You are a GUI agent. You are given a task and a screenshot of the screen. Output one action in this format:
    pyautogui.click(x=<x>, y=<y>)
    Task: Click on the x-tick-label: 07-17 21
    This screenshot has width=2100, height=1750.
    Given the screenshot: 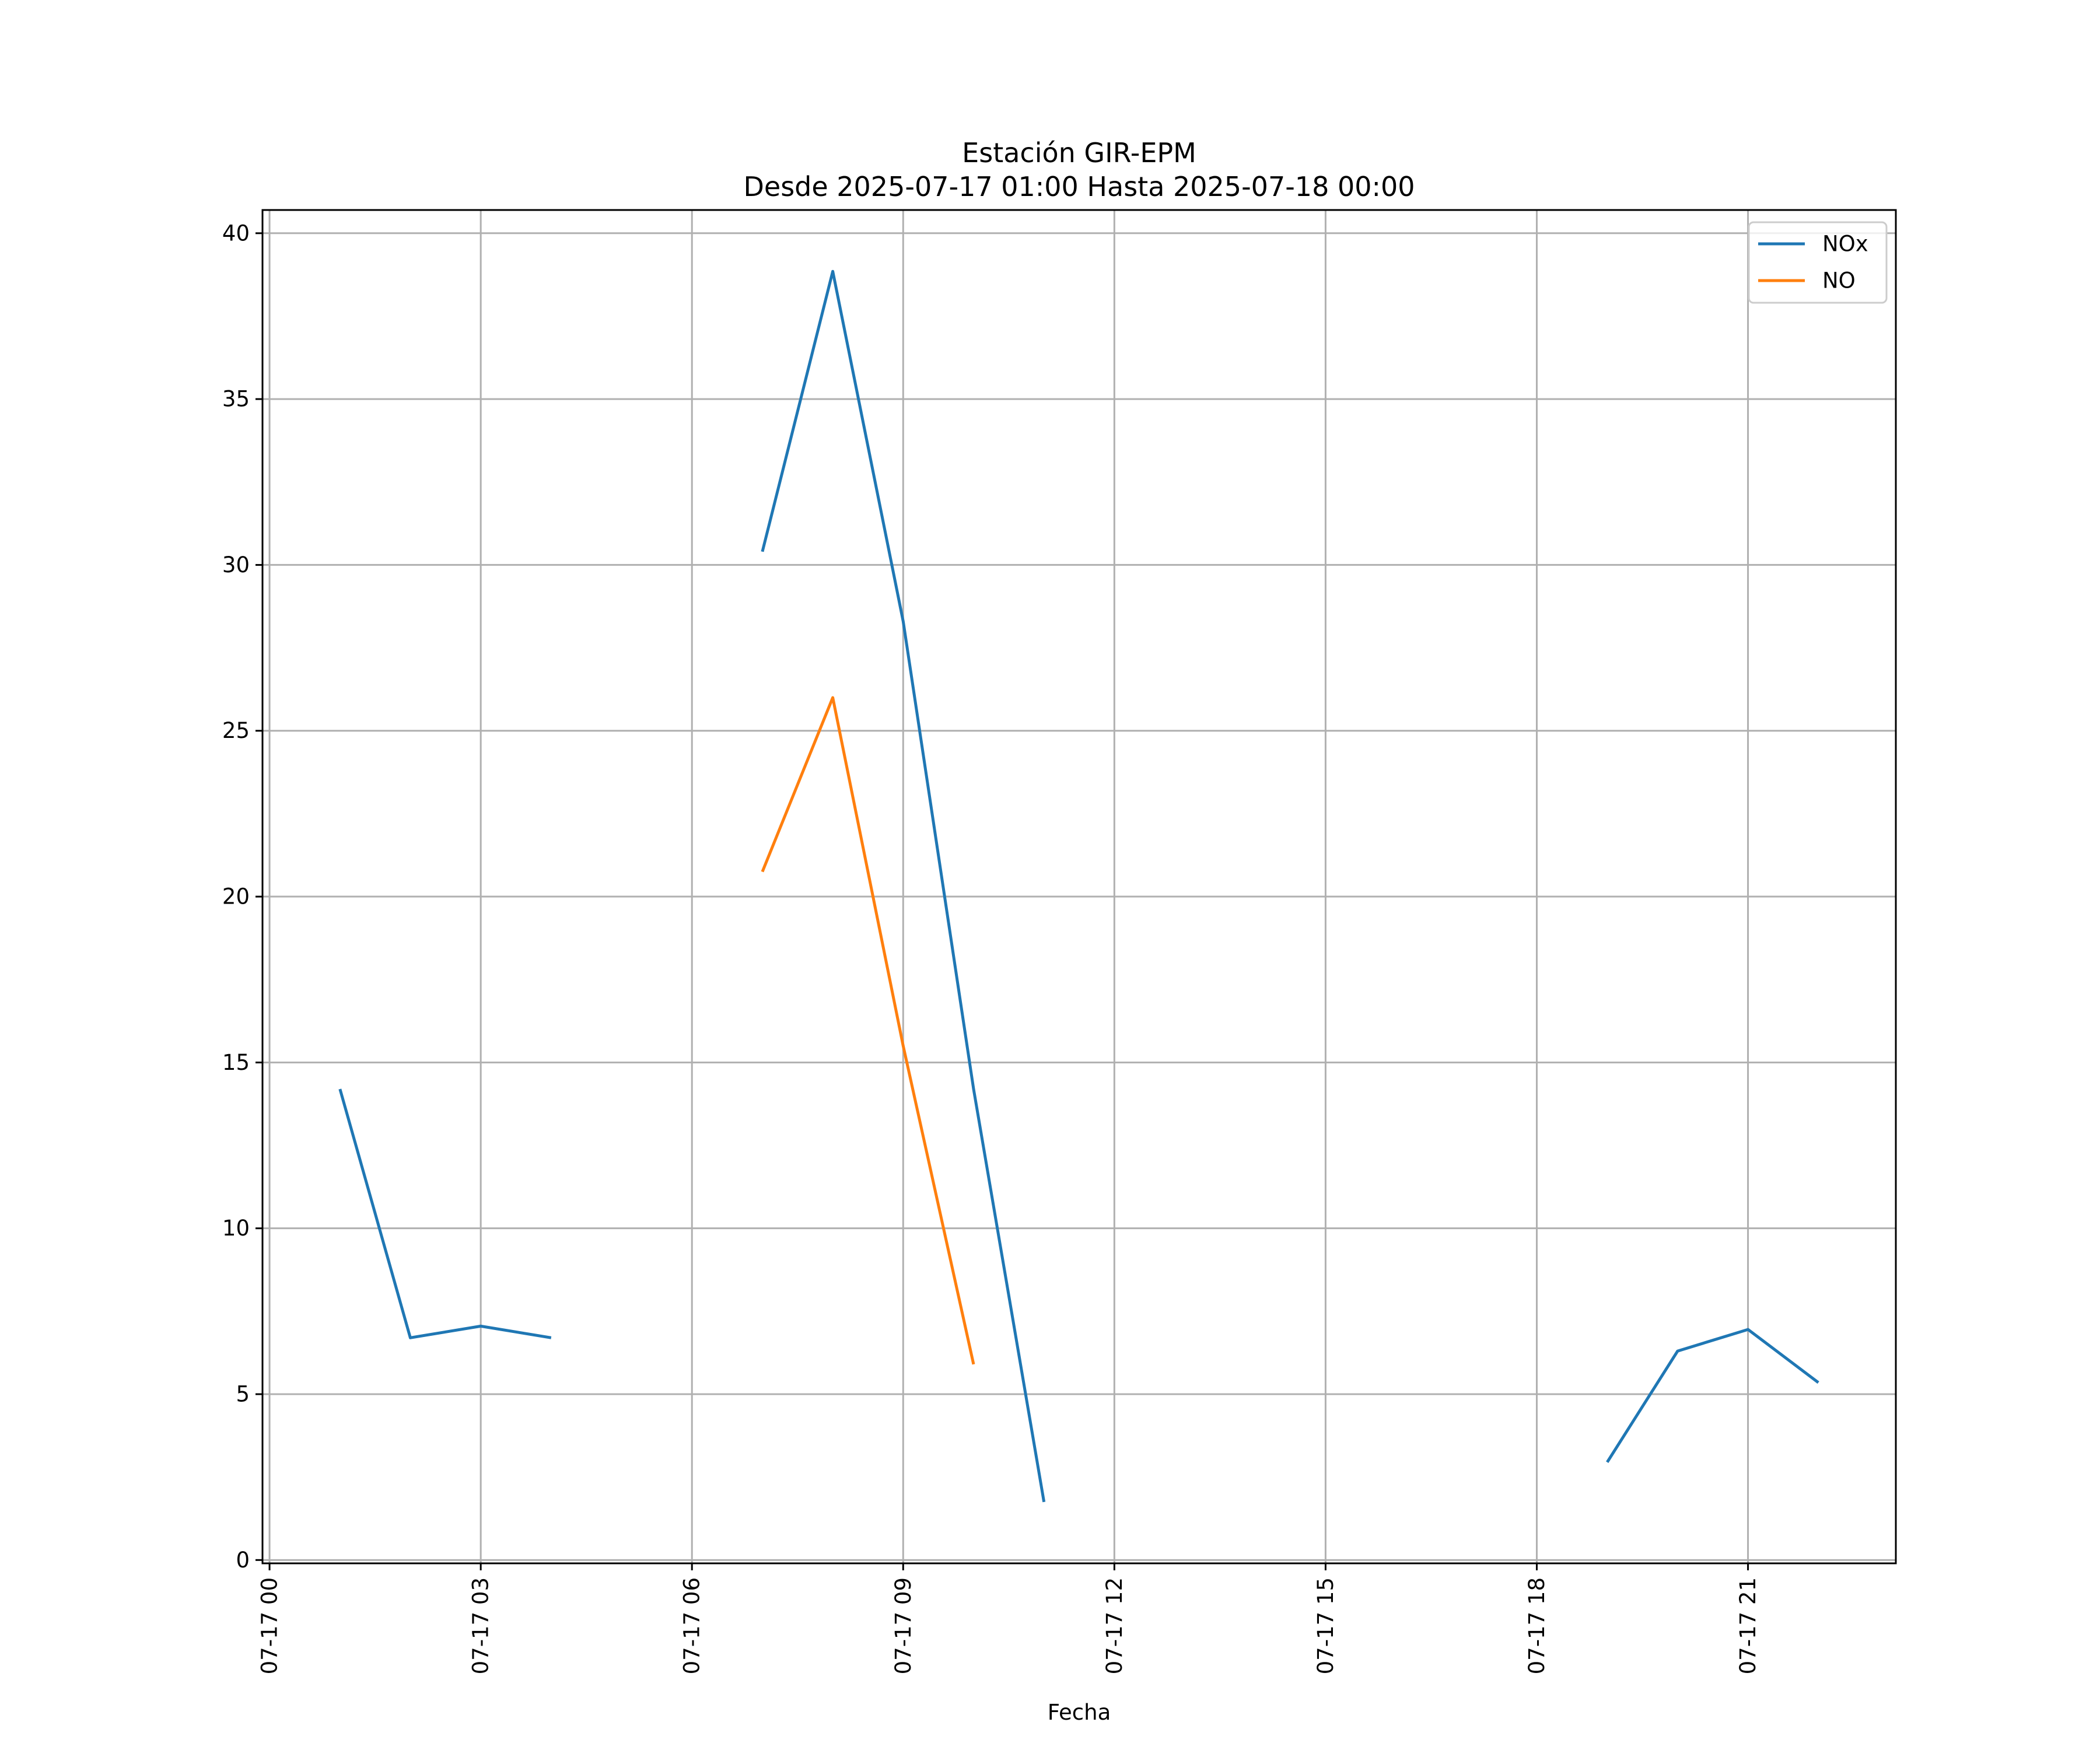 What is the action you would take?
    pyautogui.click(x=1747, y=1625)
    